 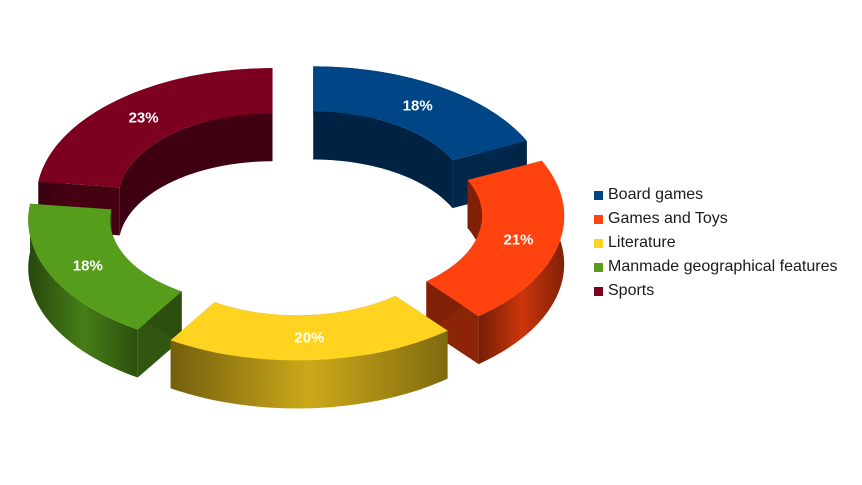 I want to click on legend-item: Sports, so click(x=715, y=291).